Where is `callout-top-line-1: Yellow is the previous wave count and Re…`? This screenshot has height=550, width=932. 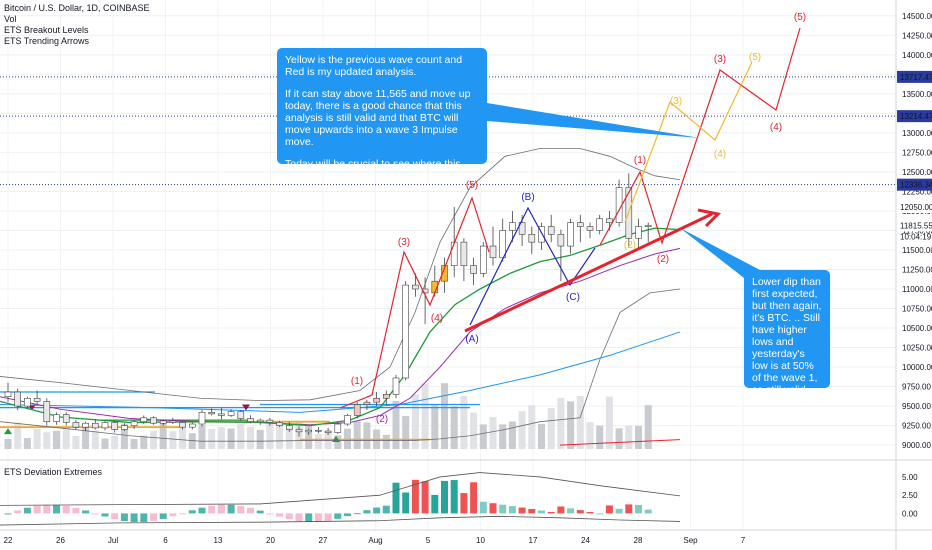 callout-top-line-1: Yellow is the previous wave count and Re… is located at coordinates (374, 66).